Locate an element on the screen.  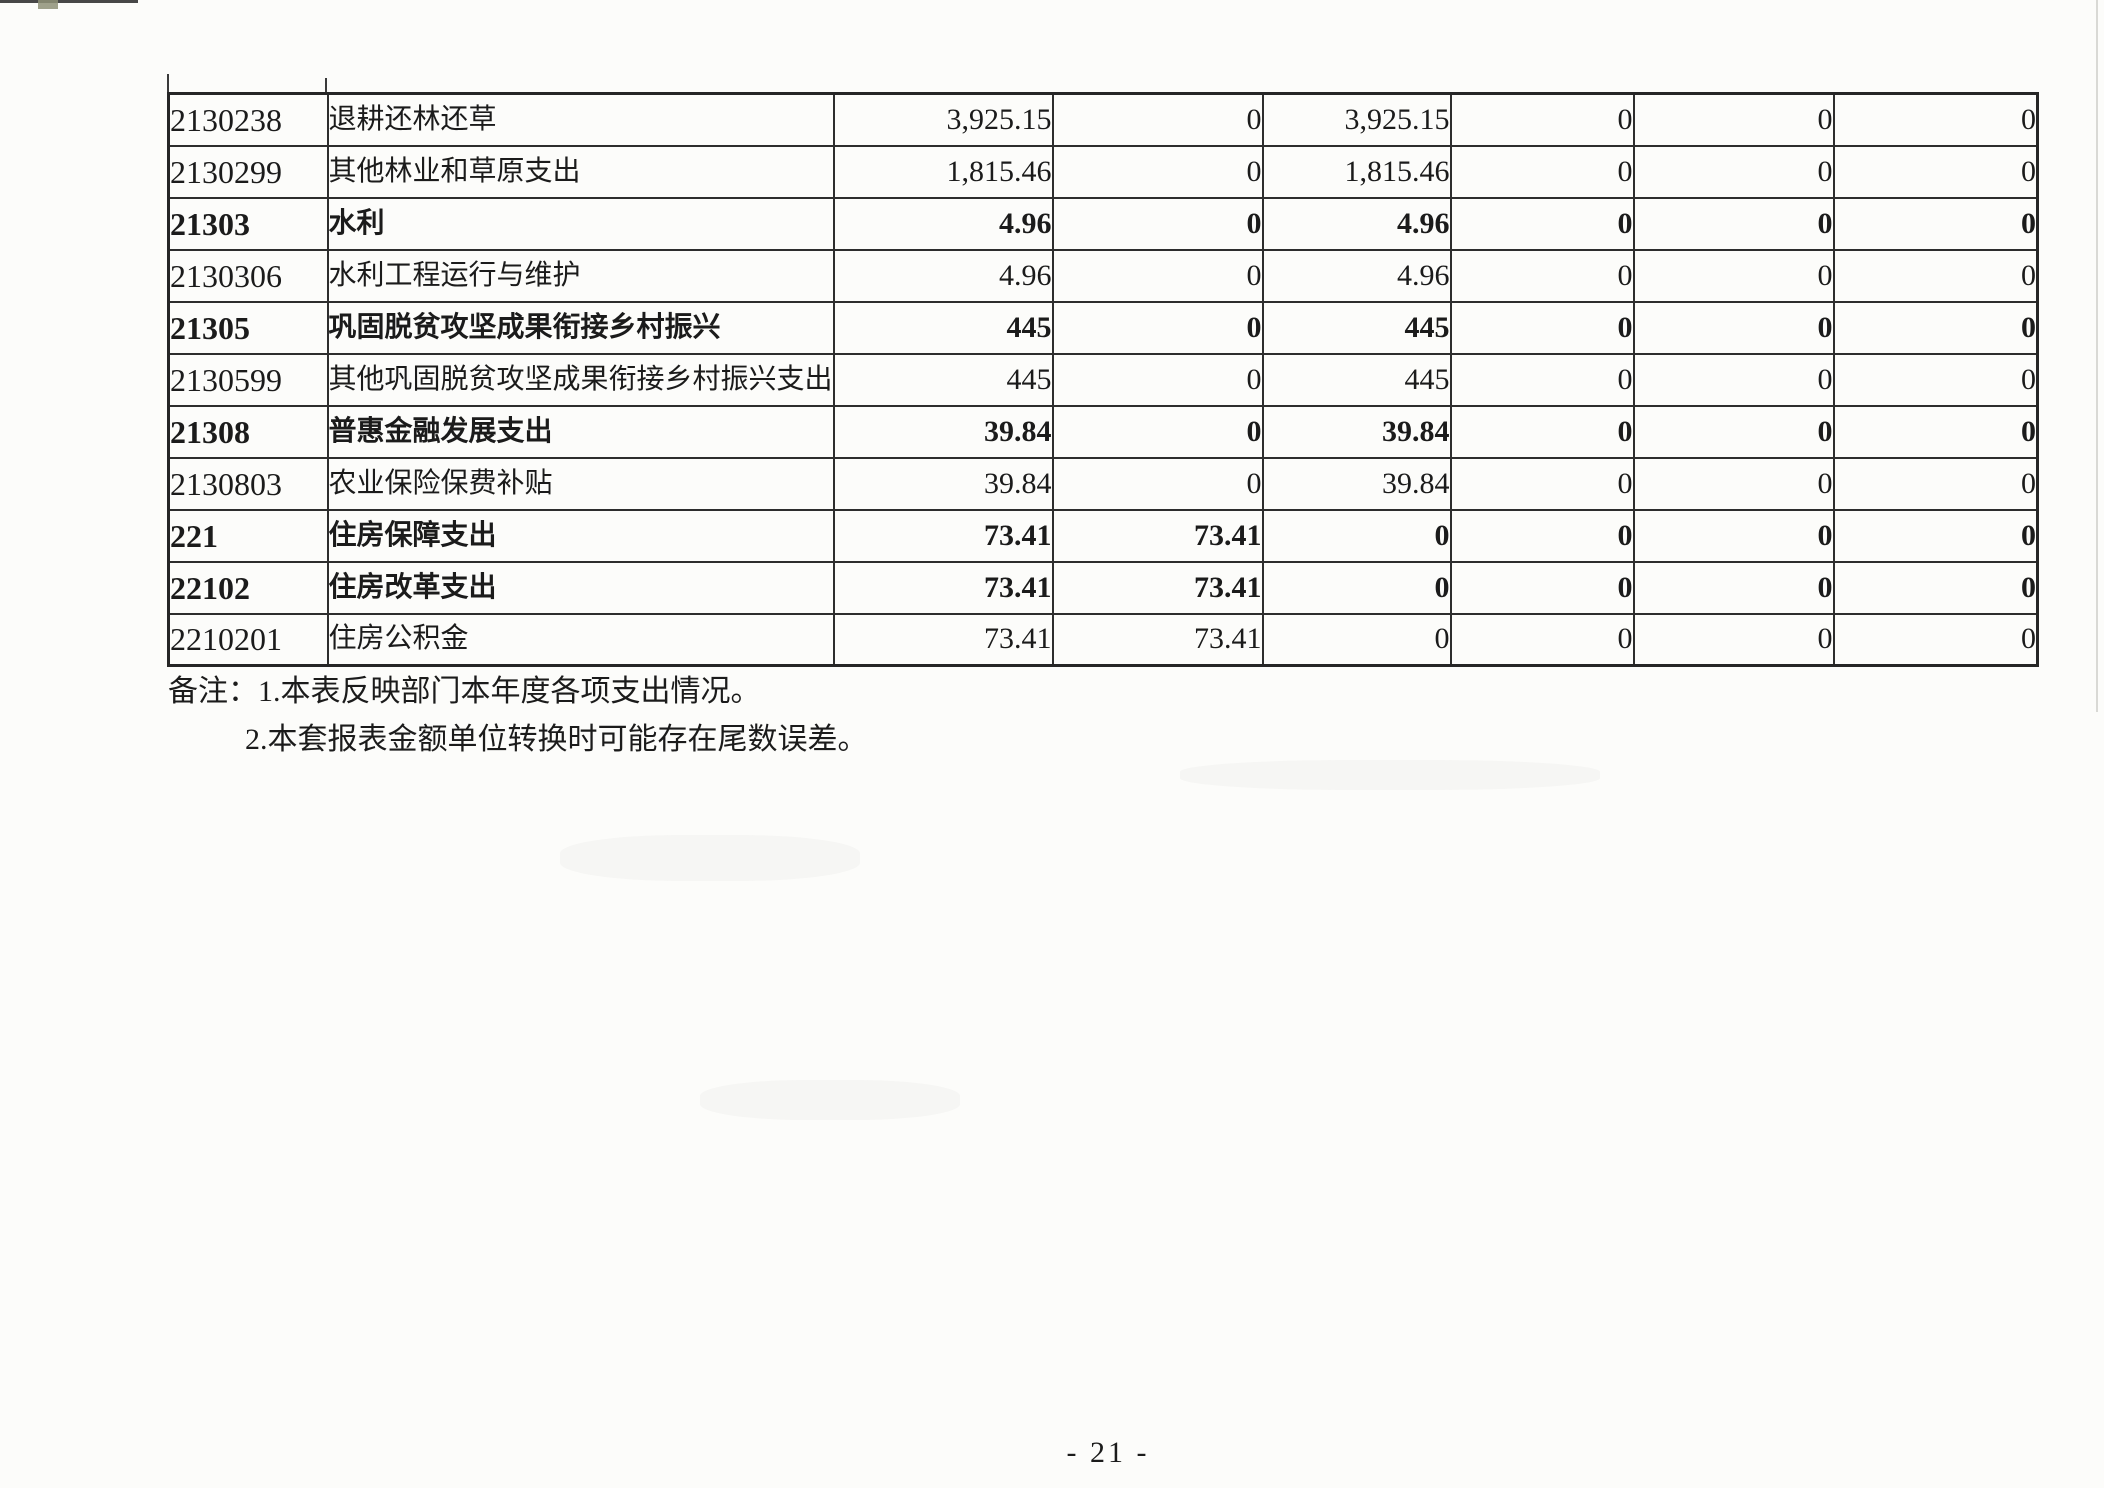
cell-code: 22102 is located at coordinates (248, 587).